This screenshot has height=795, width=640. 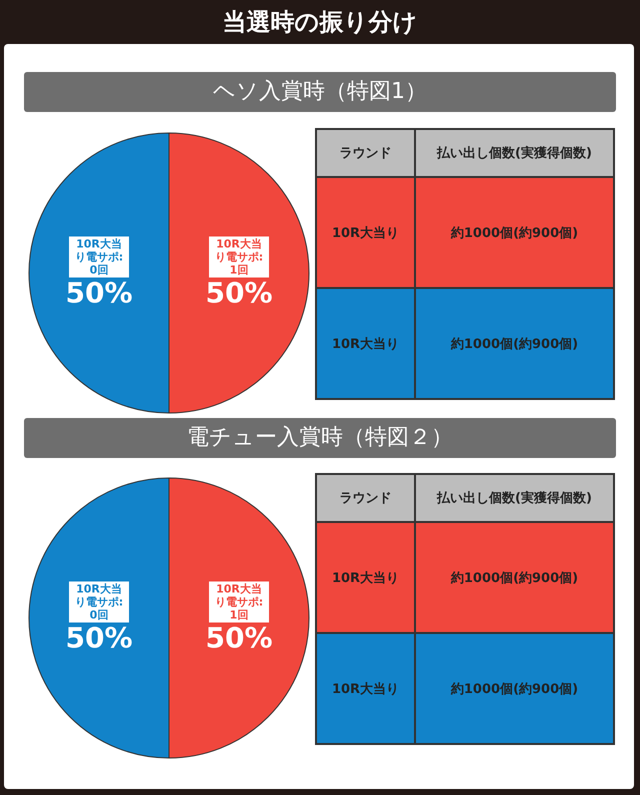 I want to click on chart-subtitle: ヘソ入賞時（特図1）, so click(x=320, y=92).